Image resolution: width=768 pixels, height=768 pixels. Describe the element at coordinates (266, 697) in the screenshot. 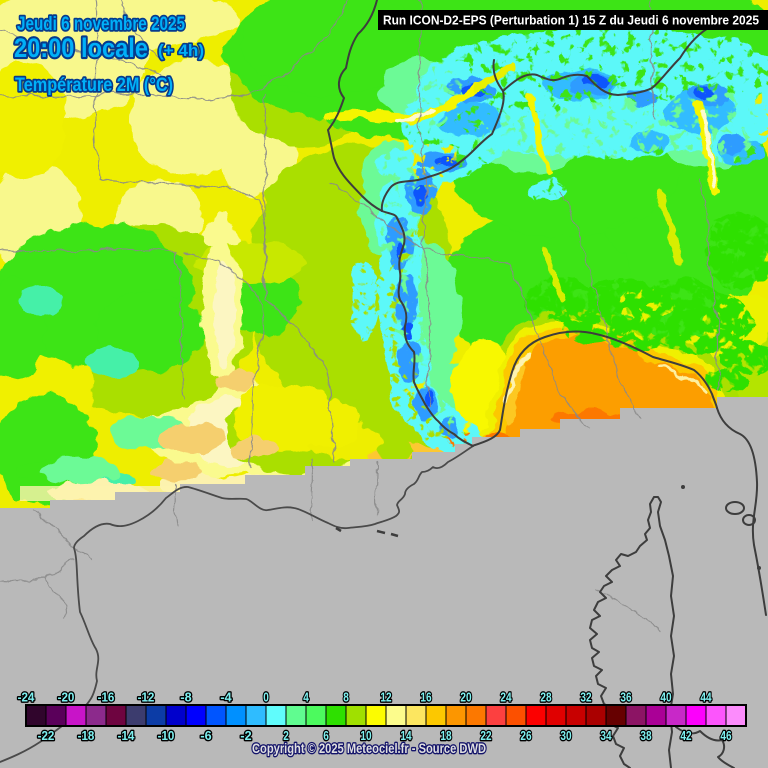

I see `svg-text: 0` at that location.